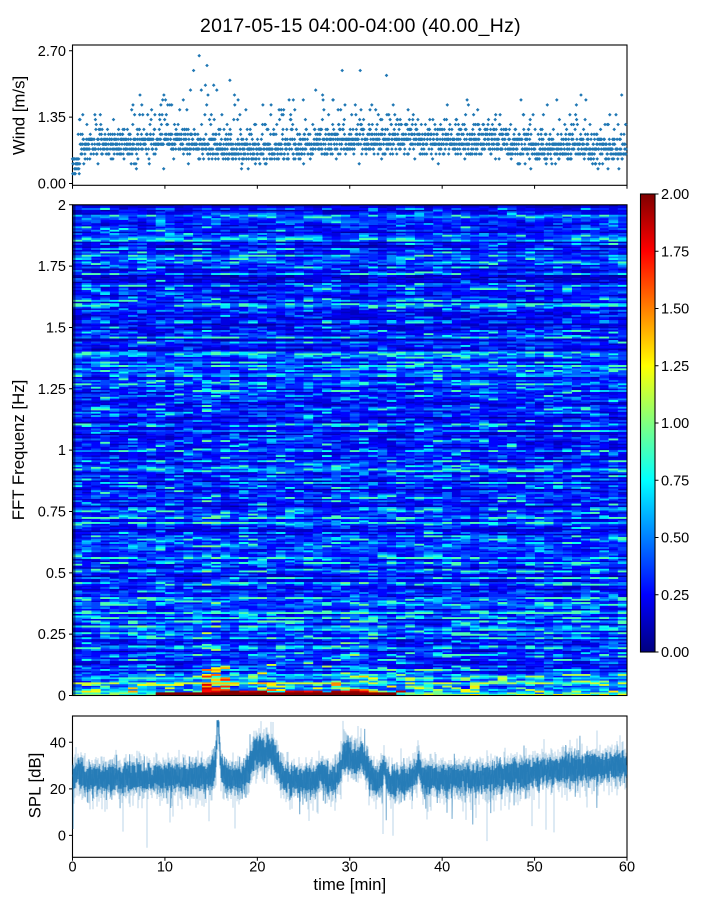 This screenshot has width=720, height=900. Describe the element at coordinates (675, 424) in the screenshot. I see `svg-text: 1.00` at that location.